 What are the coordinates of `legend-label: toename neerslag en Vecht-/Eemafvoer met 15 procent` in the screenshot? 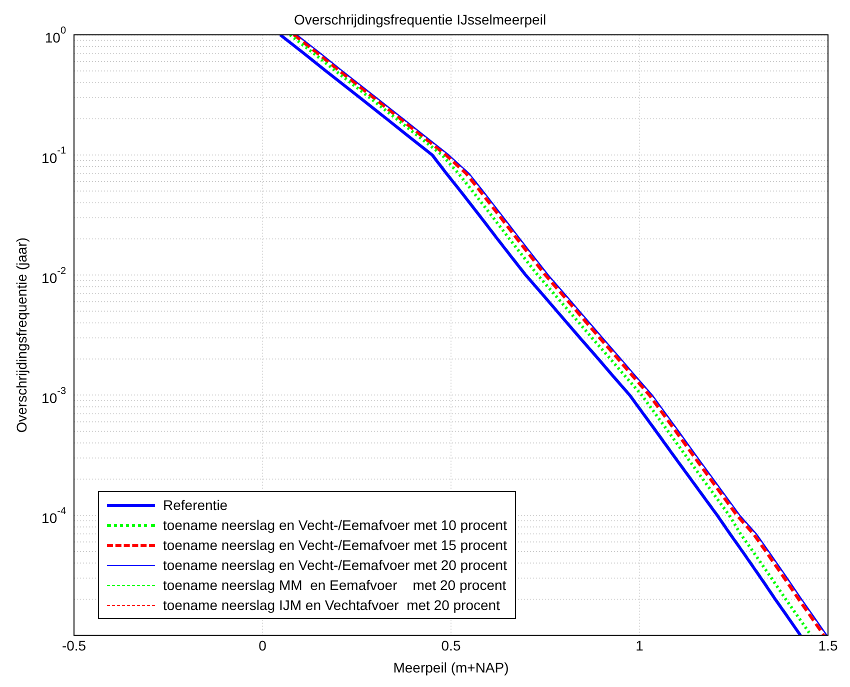 It's located at (335, 545).